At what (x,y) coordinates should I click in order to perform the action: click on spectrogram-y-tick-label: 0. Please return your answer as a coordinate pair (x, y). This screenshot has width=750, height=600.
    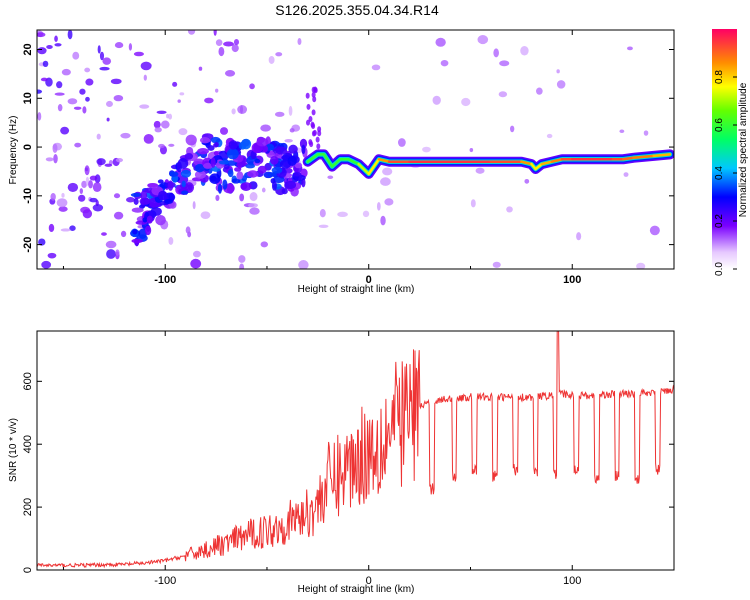
    Looking at the image, I should click on (28, 147).